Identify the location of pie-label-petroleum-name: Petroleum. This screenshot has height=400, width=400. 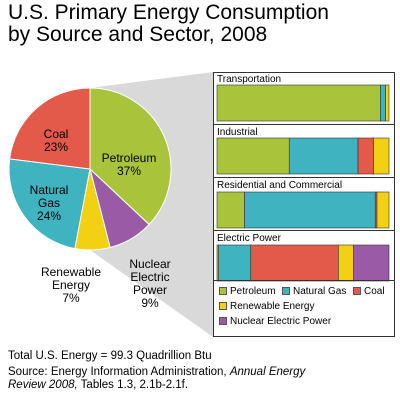
(129, 158).